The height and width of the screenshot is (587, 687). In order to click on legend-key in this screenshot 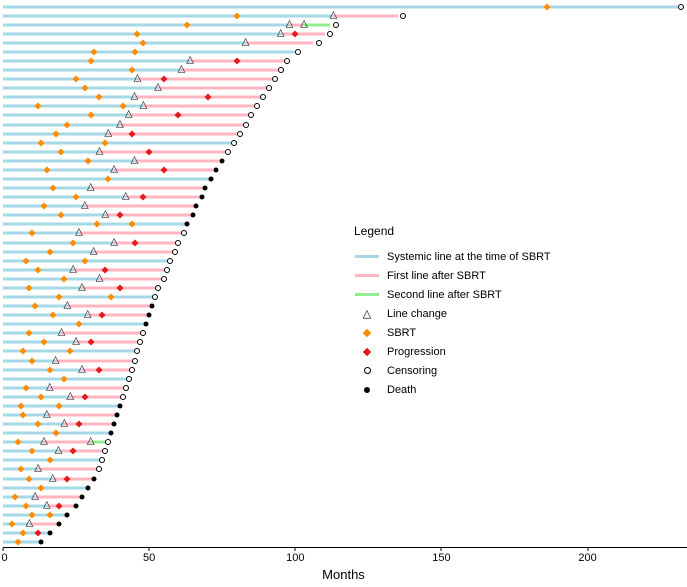, I will do `click(367, 294)`.